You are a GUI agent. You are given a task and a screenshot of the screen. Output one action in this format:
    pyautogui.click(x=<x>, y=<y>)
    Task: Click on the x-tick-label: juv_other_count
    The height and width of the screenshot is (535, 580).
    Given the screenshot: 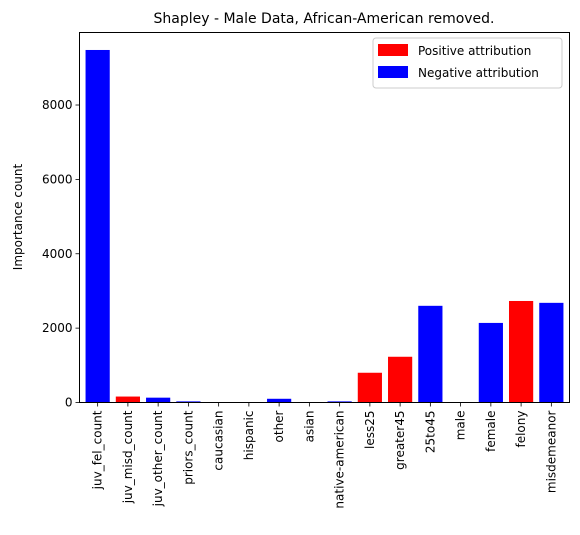 What is the action you would take?
    pyautogui.click(x=158, y=458)
    